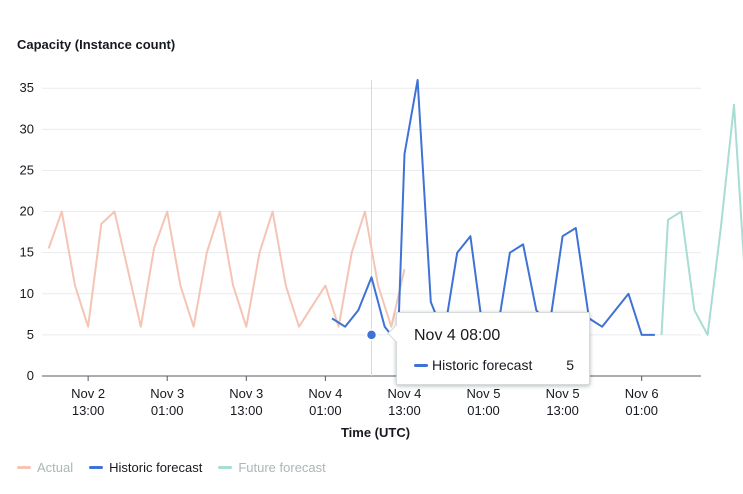  I want to click on y-tick-label: 15, so click(27, 252).